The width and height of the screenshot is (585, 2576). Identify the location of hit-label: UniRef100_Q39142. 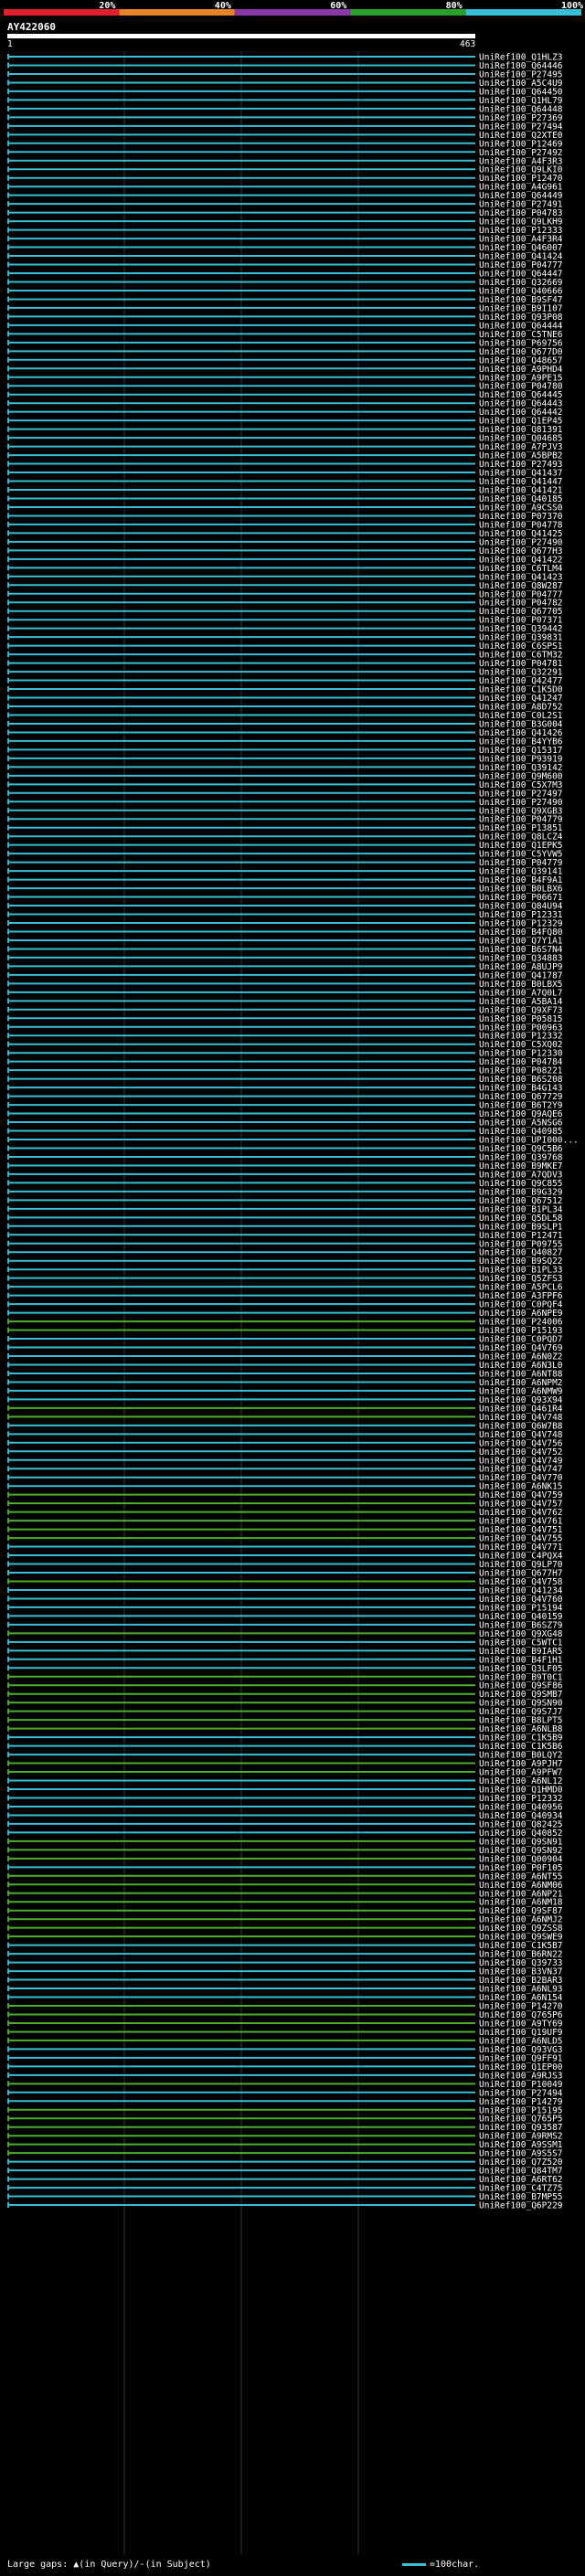
(521, 768).